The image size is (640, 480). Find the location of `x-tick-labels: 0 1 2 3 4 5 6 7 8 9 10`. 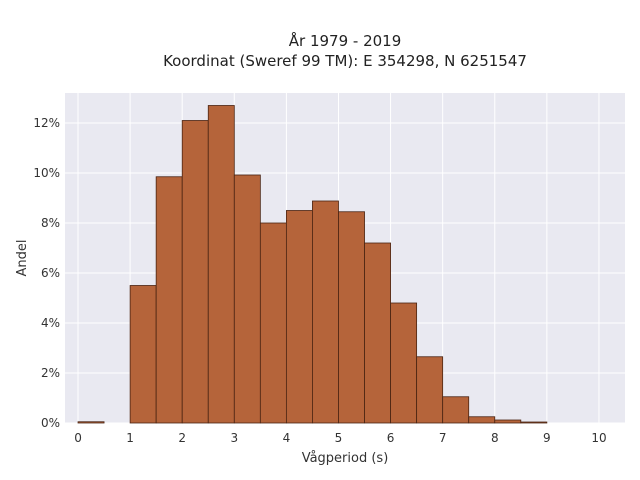

x-tick-labels: 0 1 2 3 4 5 6 7 8 9 10 is located at coordinates (340, 438).